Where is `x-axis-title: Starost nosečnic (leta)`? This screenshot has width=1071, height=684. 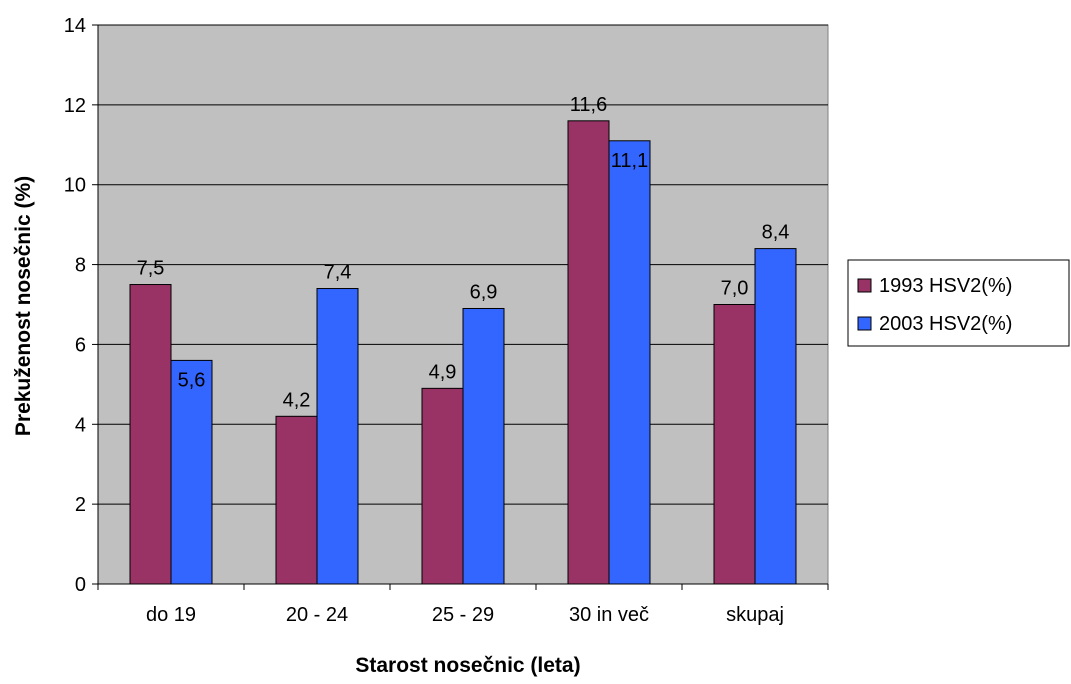 x-axis-title: Starost nosečnic (leta) is located at coordinates (467, 665).